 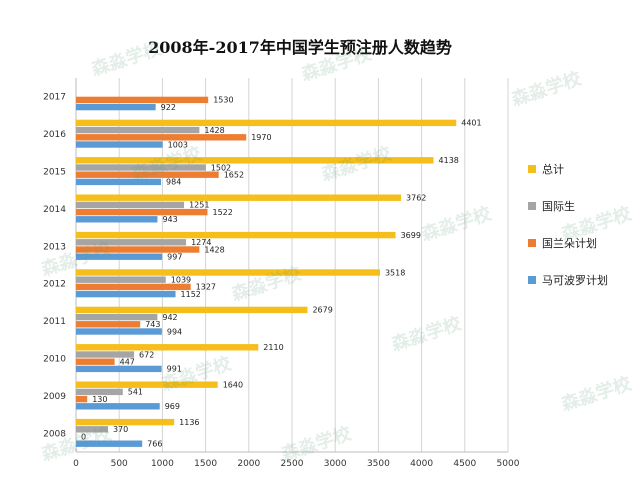 What do you see at coordinates (206, 287) in the screenshot?
I see `data-label-2012-国兰朵计划: 1327` at bounding box center [206, 287].